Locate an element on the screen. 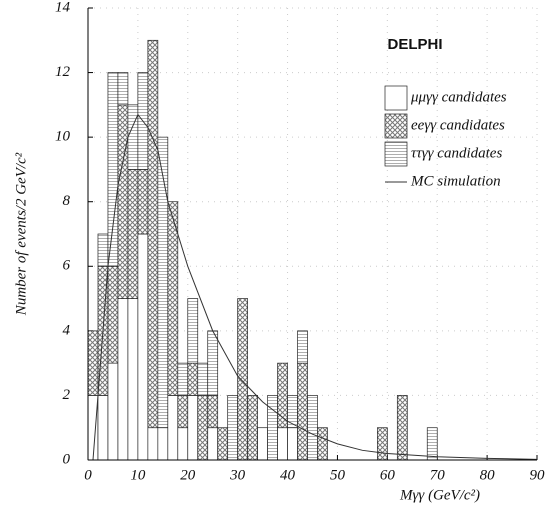  legend-label: μμγγ candidates is located at coordinates (458, 97).